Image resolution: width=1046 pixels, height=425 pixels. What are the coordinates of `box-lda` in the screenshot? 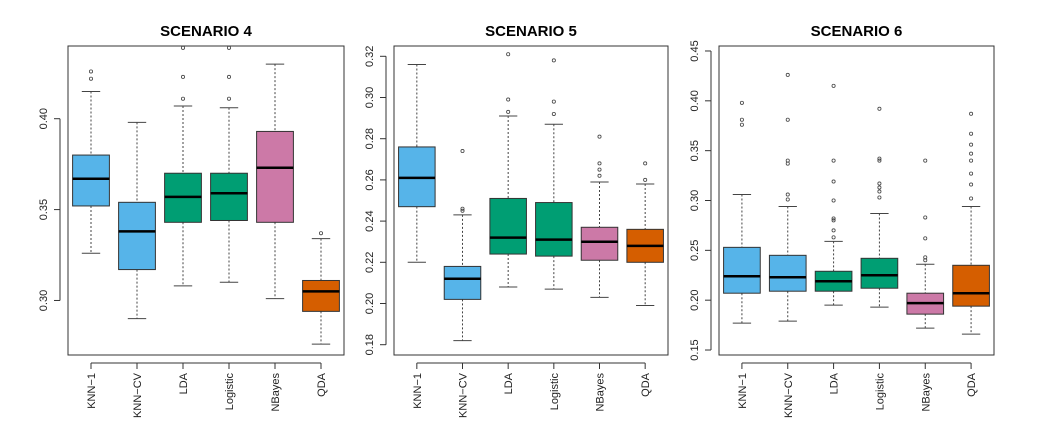 It's located at (508, 226).